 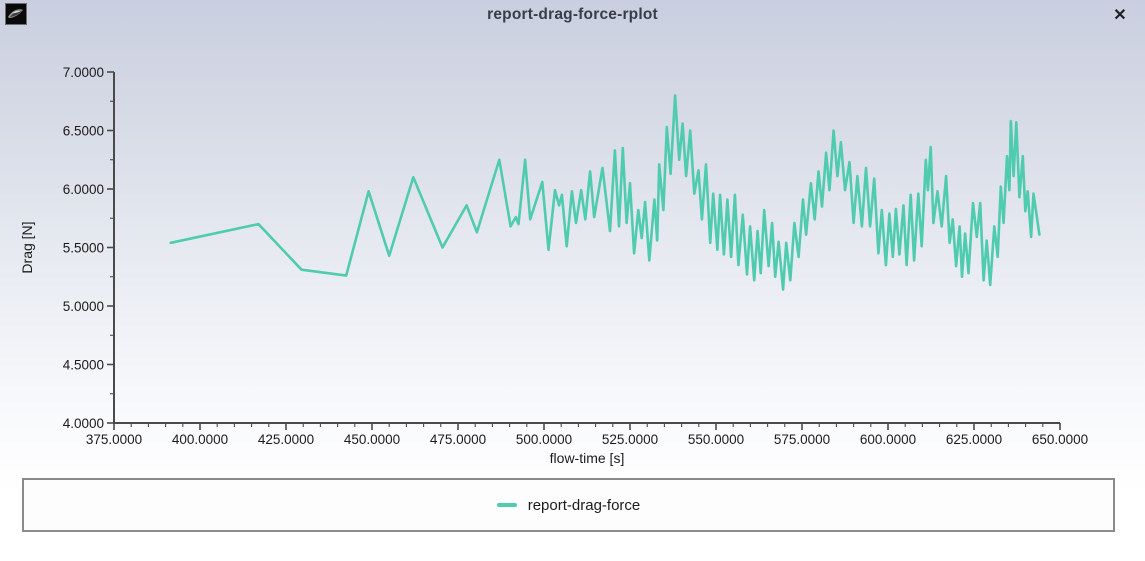 What do you see at coordinates (506, 505) in the screenshot?
I see `legend-line-sample` at bounding box center [506, 505].